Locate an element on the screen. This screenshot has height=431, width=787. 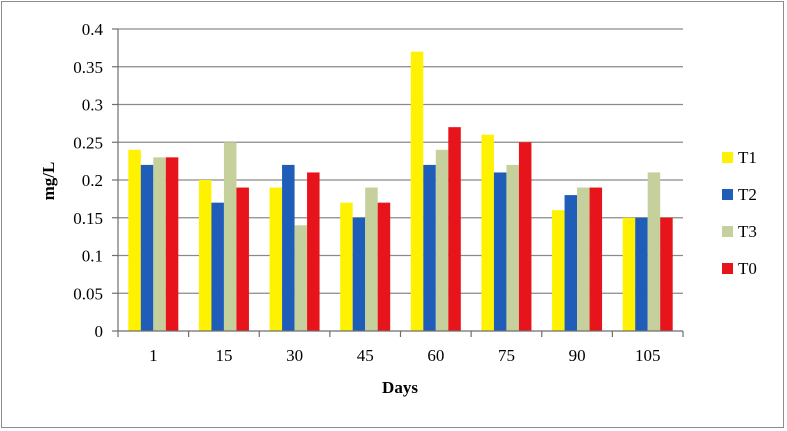
y-tick-label: 0.1 is located at coordinates (92, 256).